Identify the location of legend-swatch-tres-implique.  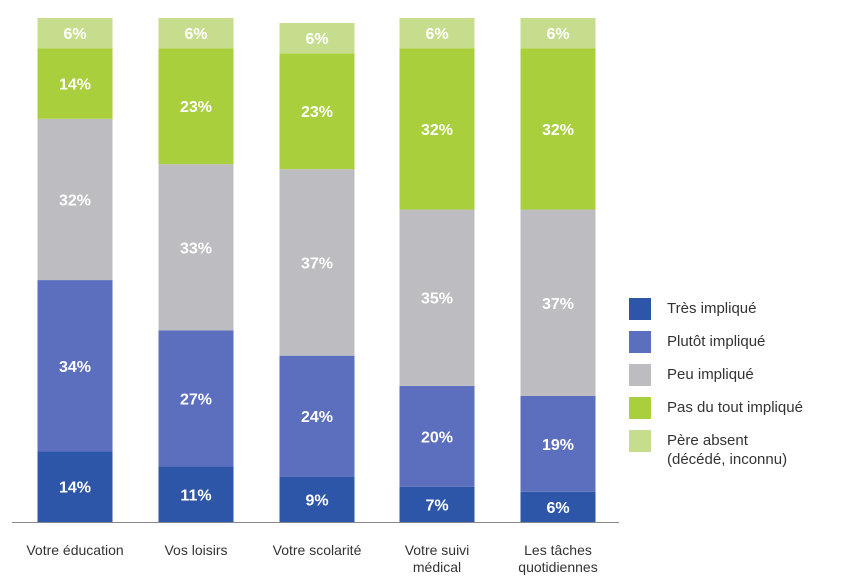
(640, 309).